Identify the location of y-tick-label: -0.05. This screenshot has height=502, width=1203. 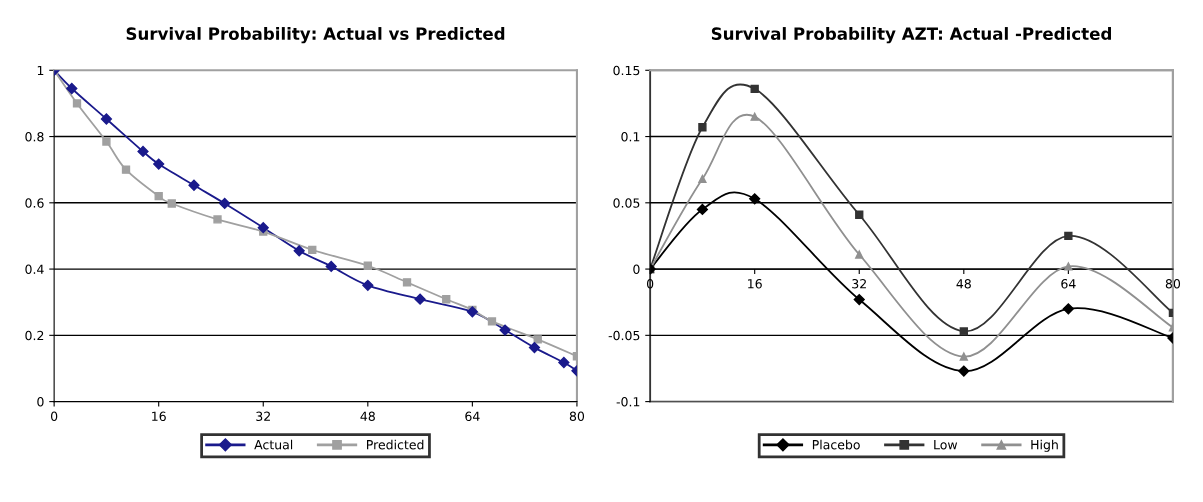
(624, 335).